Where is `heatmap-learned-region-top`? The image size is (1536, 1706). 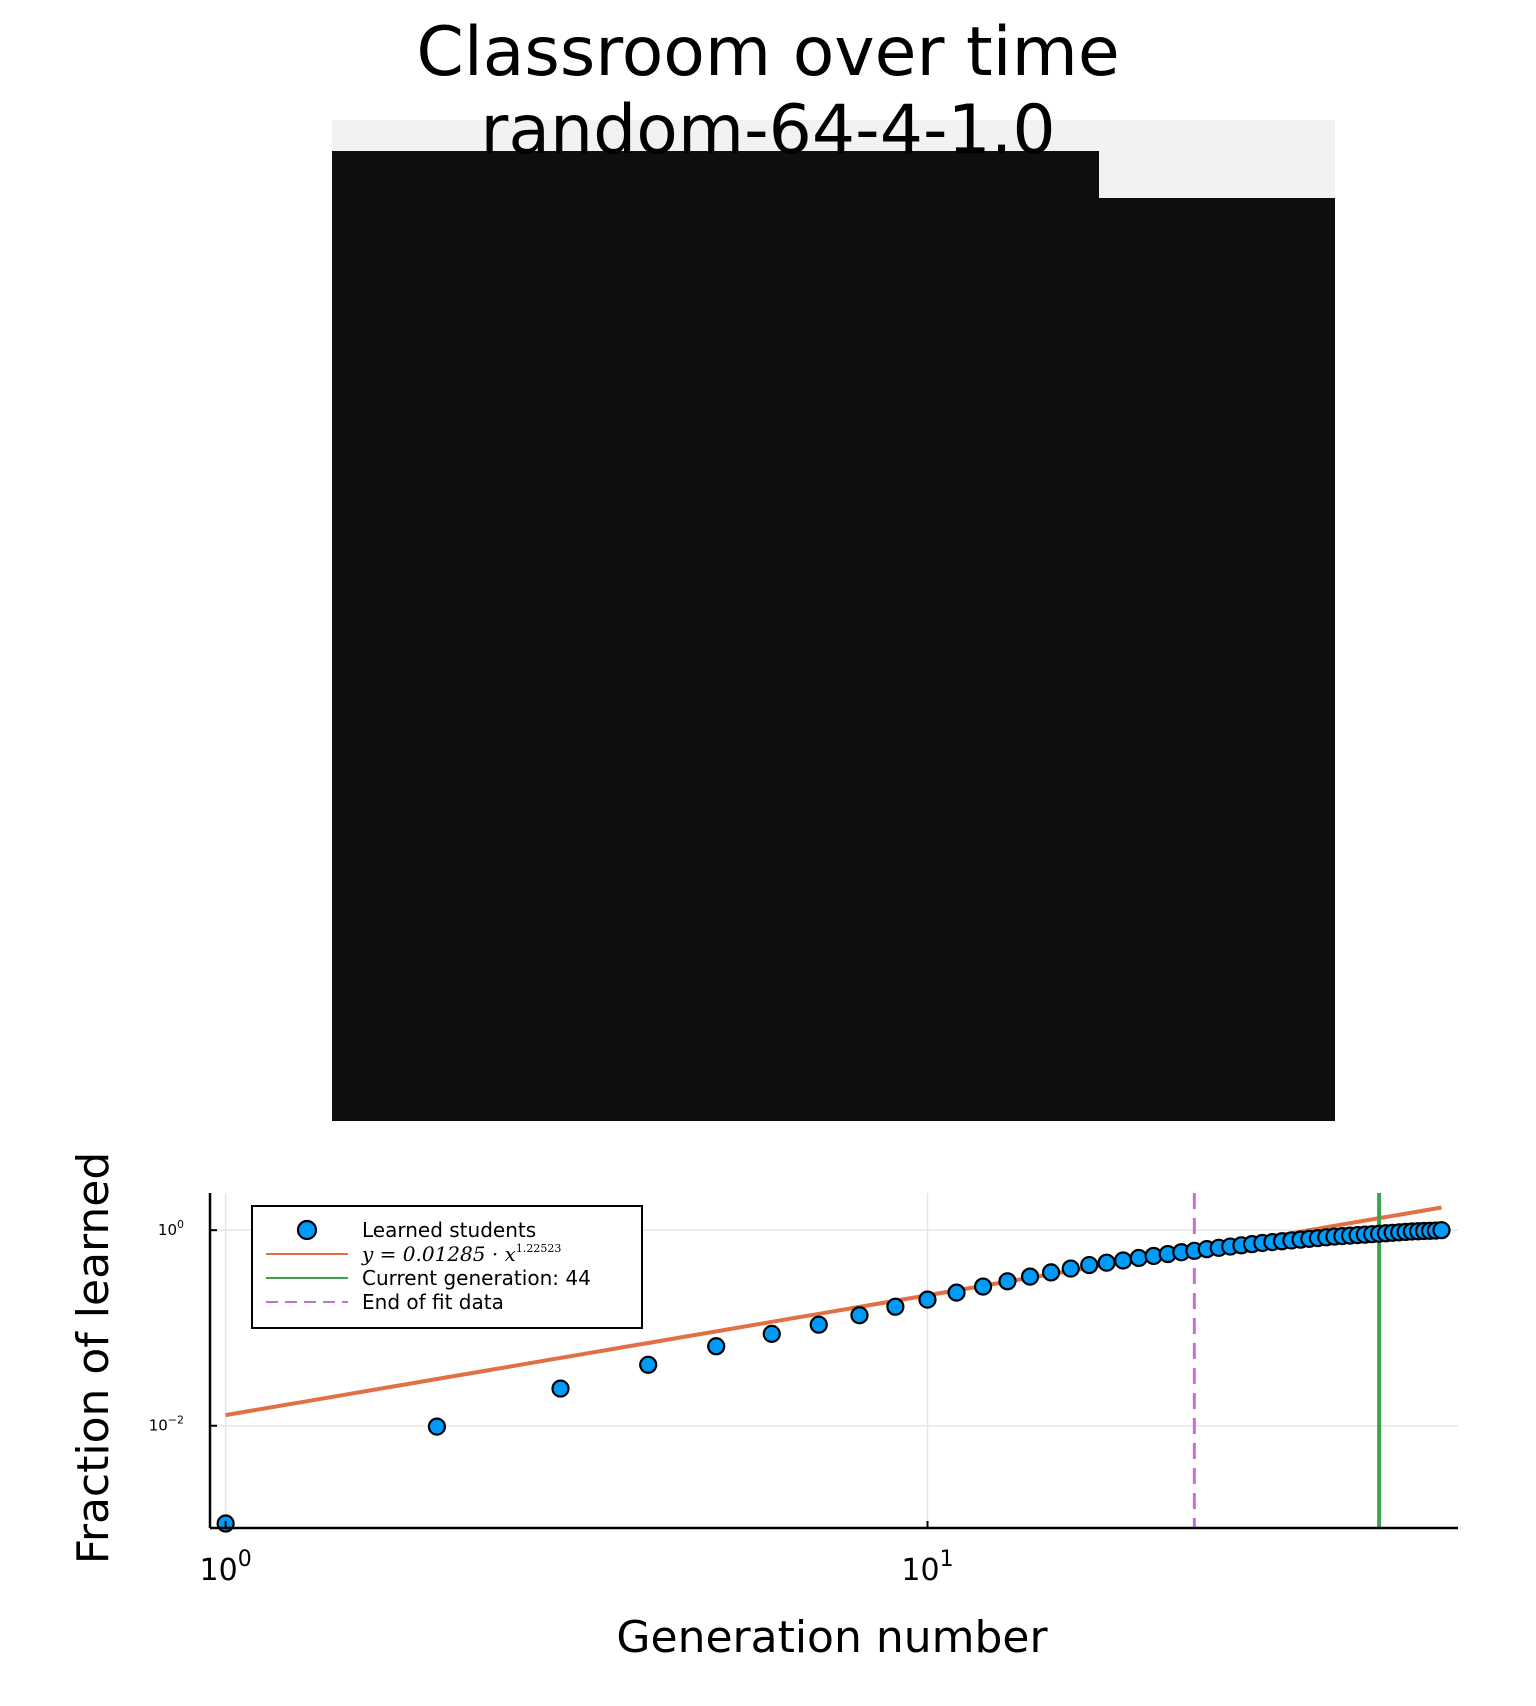 heatmap-learned-region-top is located at coordinates (715, 174).